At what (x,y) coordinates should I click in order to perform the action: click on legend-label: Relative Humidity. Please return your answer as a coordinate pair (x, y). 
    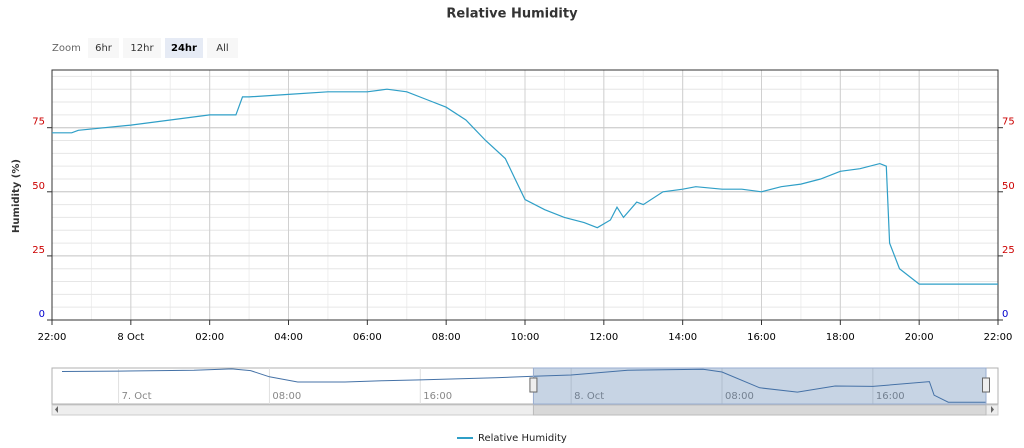
    Looking at the image, I should click on (522, 438).